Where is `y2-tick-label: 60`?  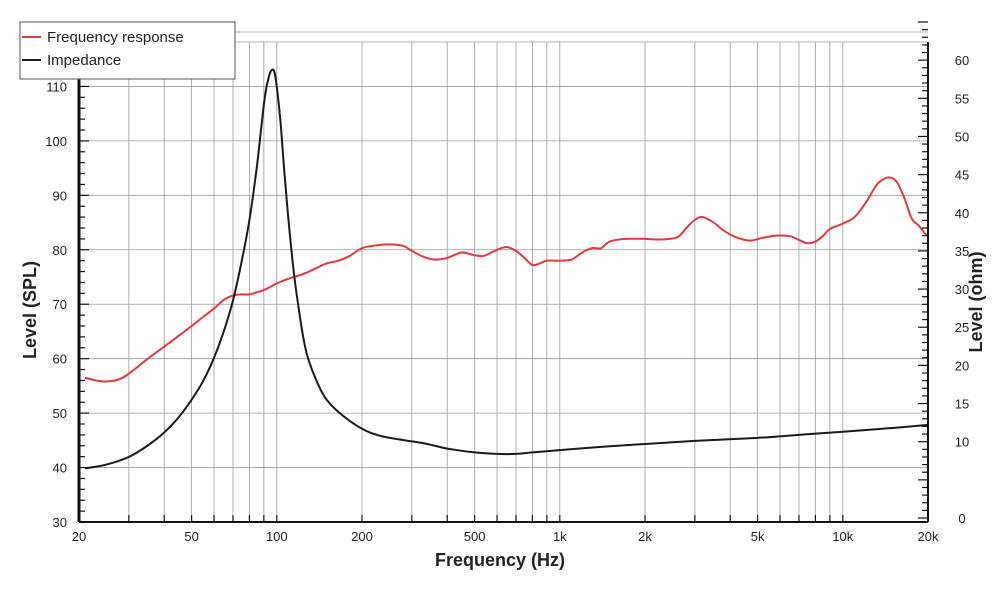
y2-tick-label: 60 is located at coordinates (962, 60).